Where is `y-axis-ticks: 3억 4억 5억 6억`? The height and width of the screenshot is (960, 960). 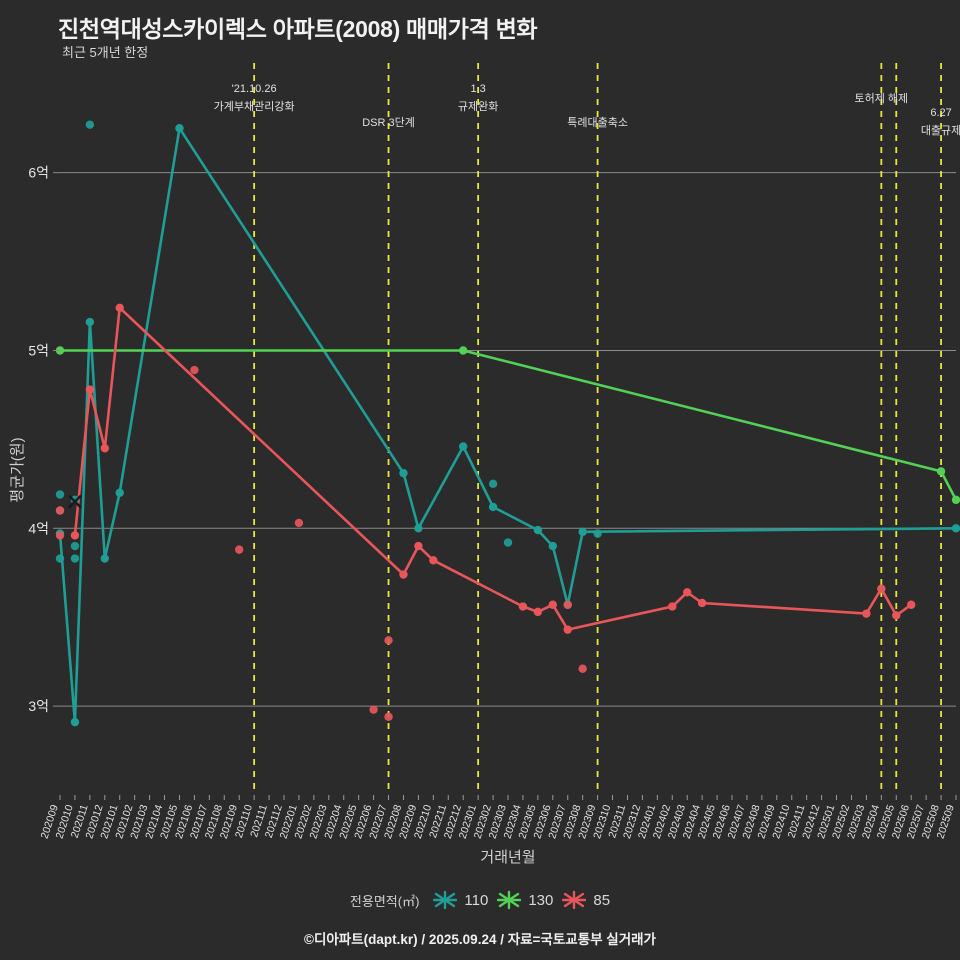
y-axis-ticks: 3억 4억 5억 6억 is located at coordinates (44, 439).